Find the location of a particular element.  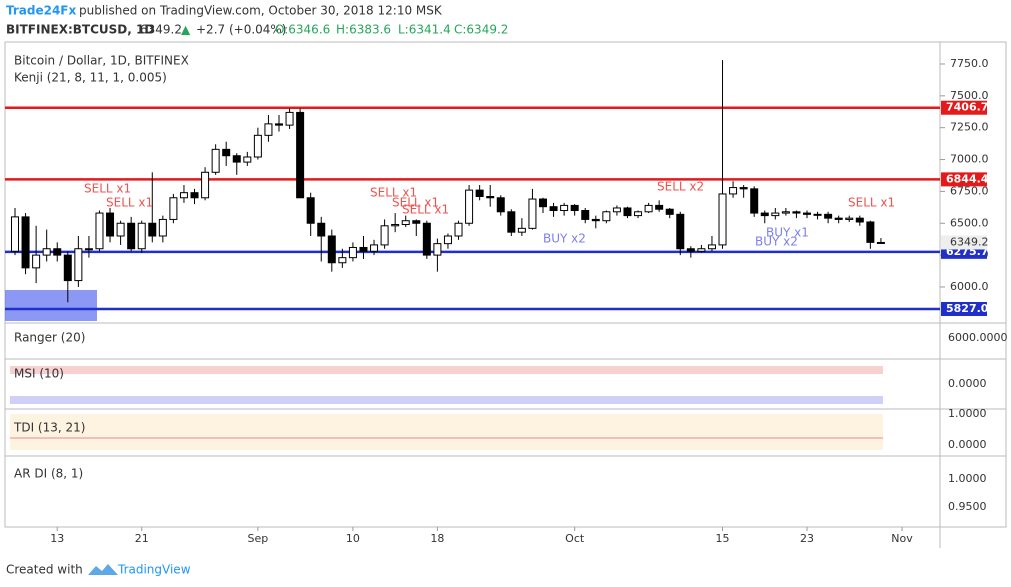

level-label: 7406.7 is located at coordinates (967, 107).